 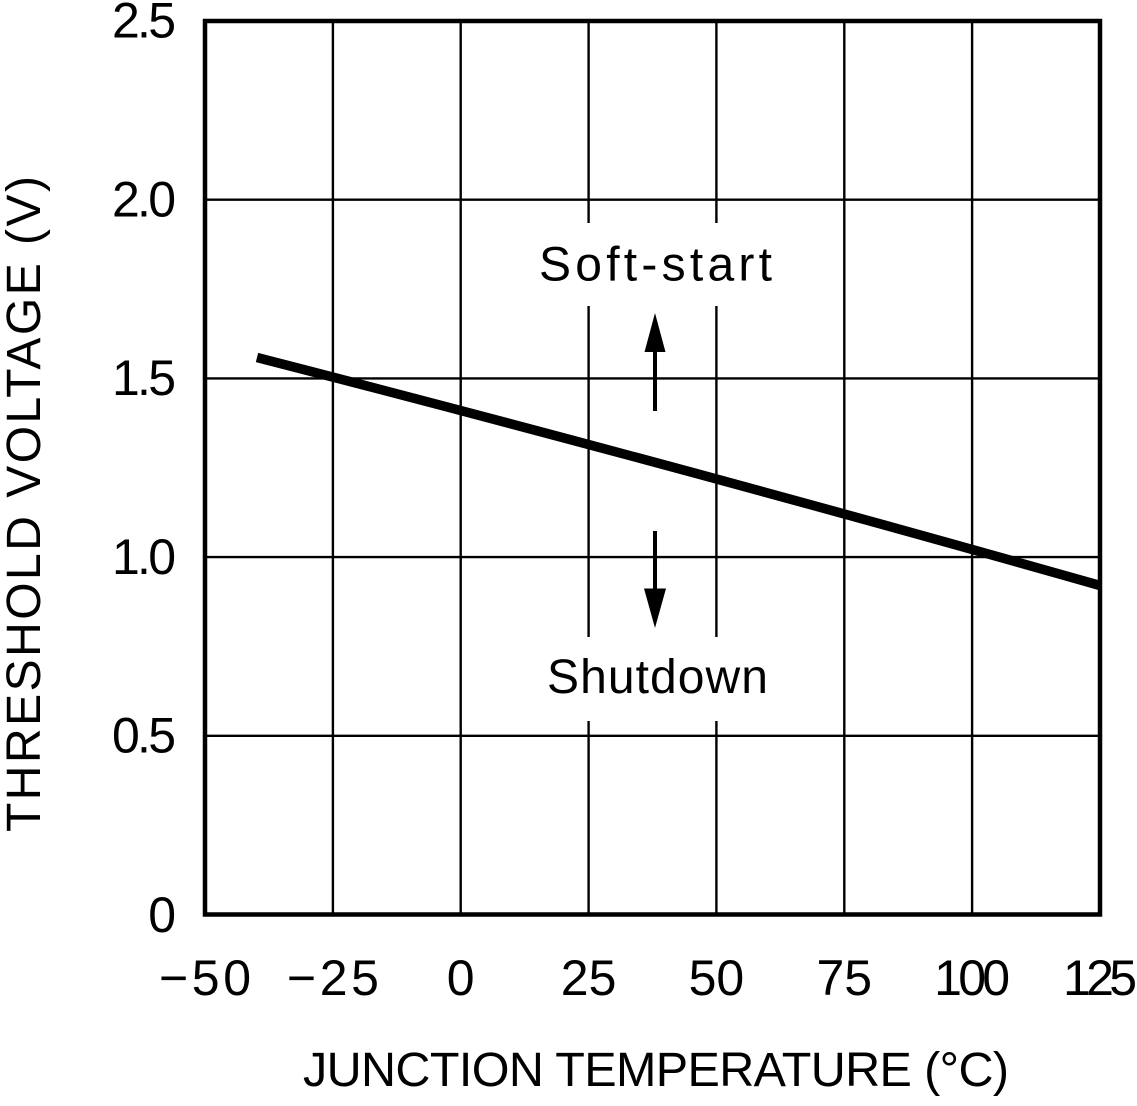 I want to click on svg-text: 100, so click(x=972, y=978).